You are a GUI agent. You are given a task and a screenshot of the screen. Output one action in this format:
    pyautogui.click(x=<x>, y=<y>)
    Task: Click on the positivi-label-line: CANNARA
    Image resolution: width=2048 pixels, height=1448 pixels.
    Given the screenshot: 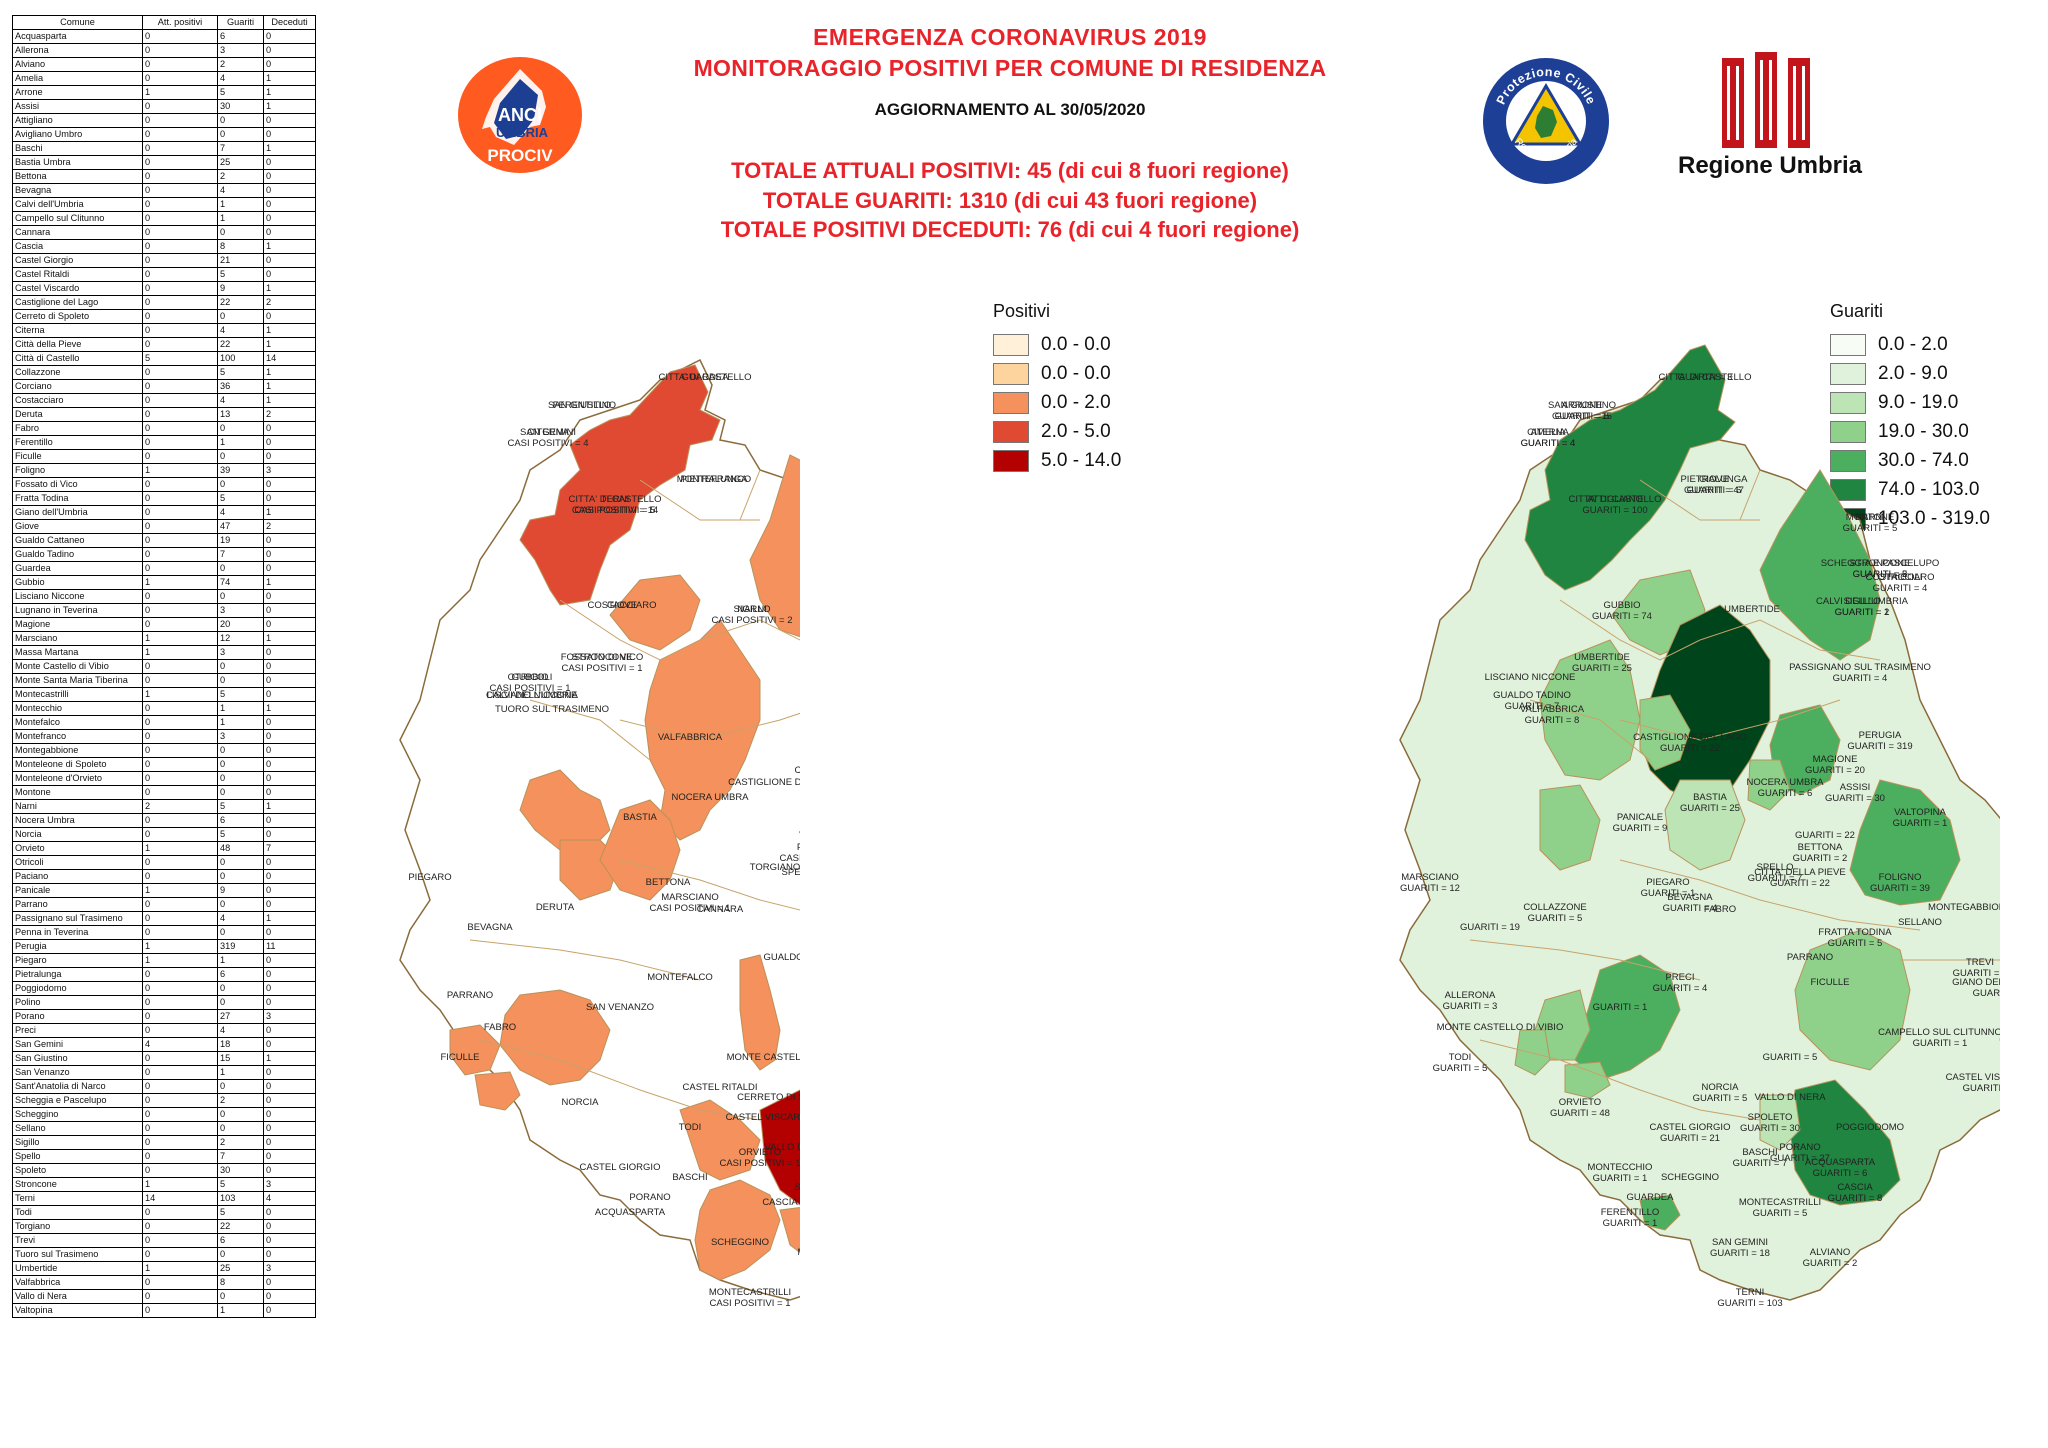 What is the action you would take?
    pyautogui.click(x=720, y=909)
    